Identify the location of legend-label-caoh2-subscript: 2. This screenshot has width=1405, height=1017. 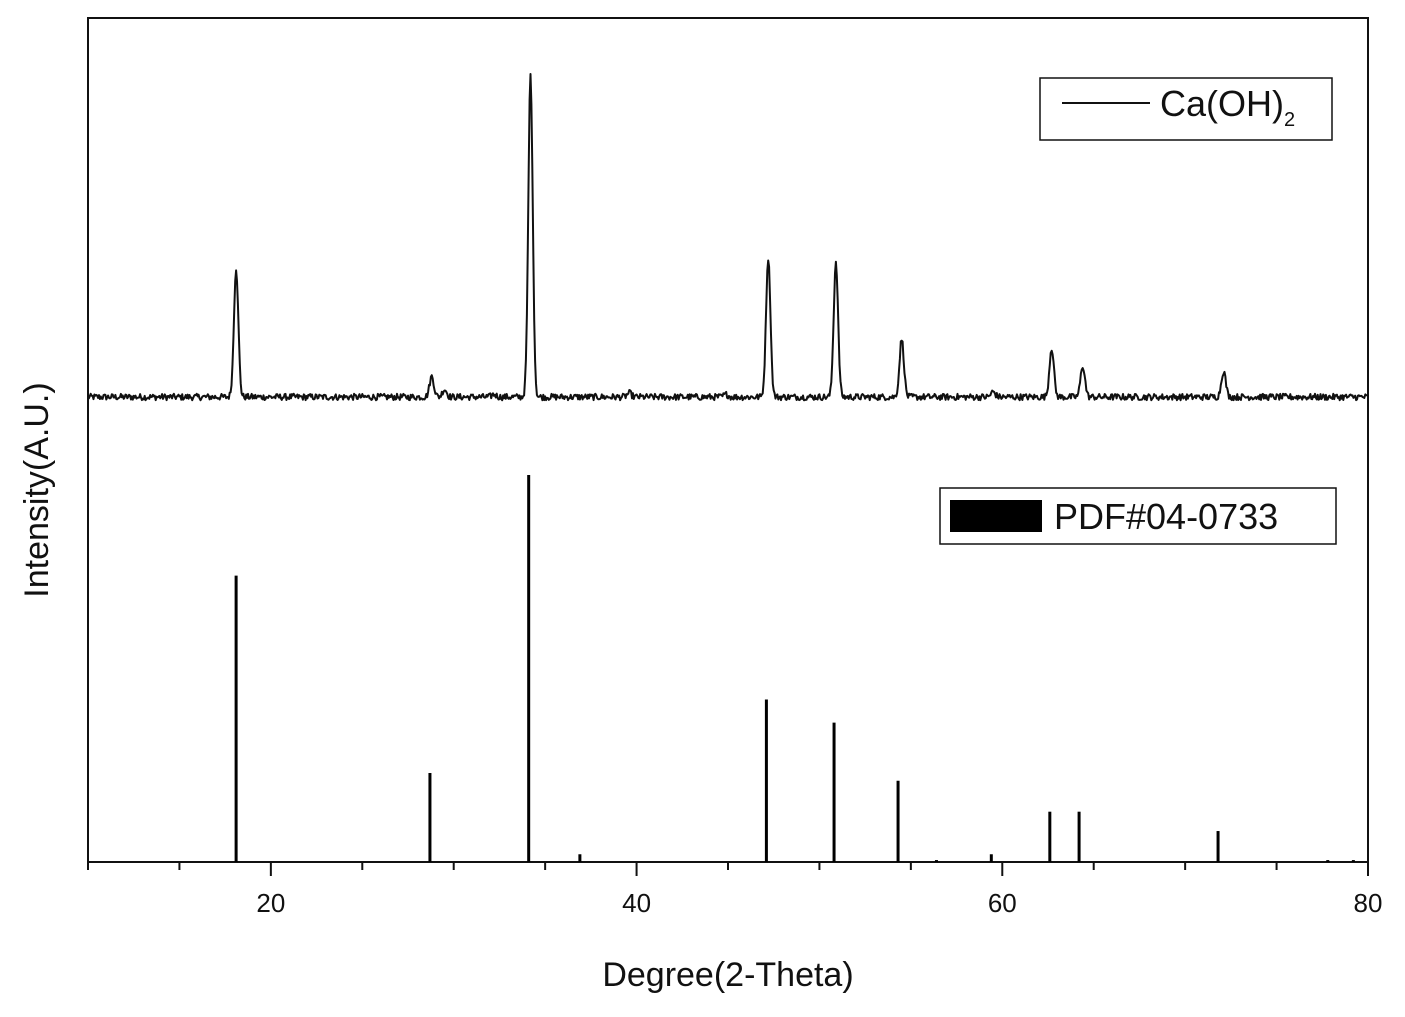
(1289, 120).